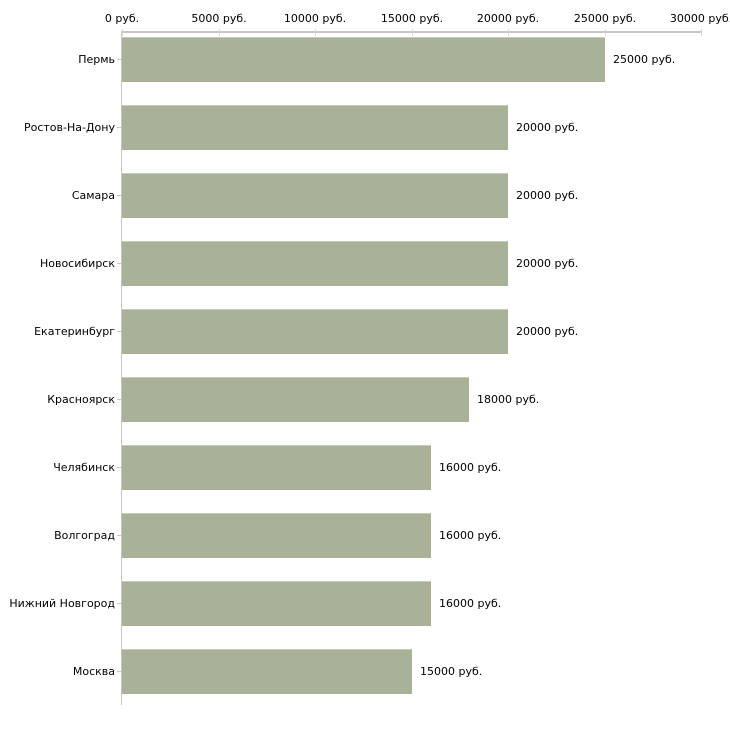 This screenshot has height=730, width=730. Describe the element at coordinates (451, 671) in the screenshot. I see `value-label: 15000 руб.` at that location.